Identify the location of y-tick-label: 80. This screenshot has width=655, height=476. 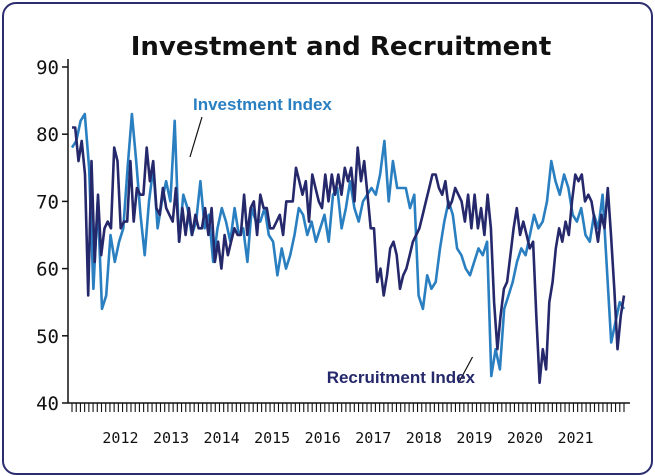
(47, 135).